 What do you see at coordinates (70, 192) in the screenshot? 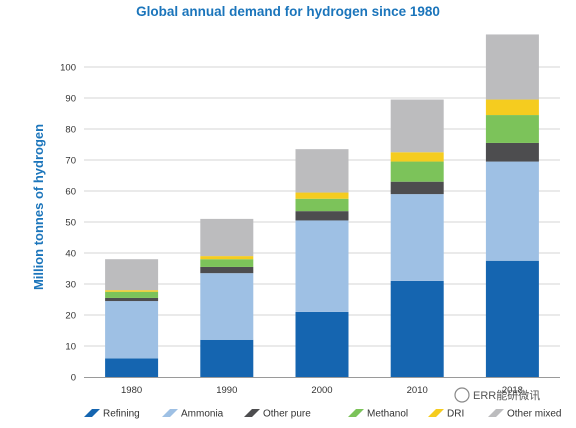
I see `y-tick-label: 60` at bounding box center [70, 192].